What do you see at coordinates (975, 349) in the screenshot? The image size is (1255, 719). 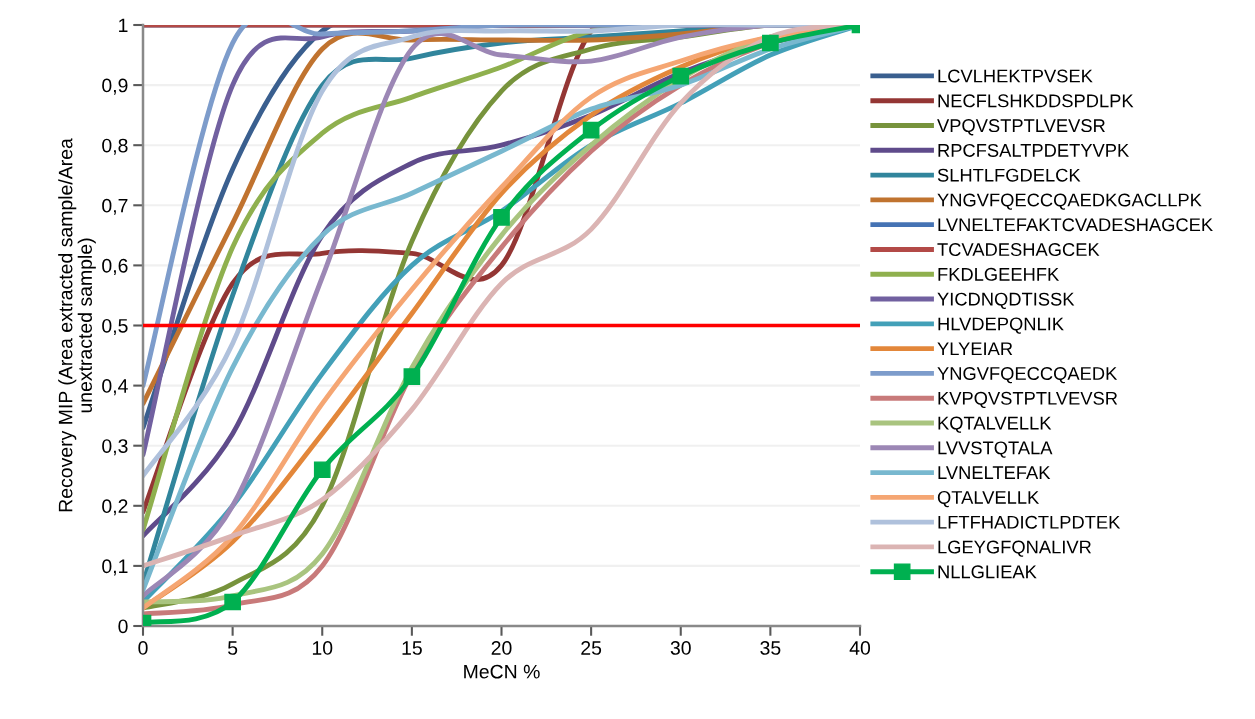 I see `legend-label: YLYEIAR` at bounding box center [975, 349].